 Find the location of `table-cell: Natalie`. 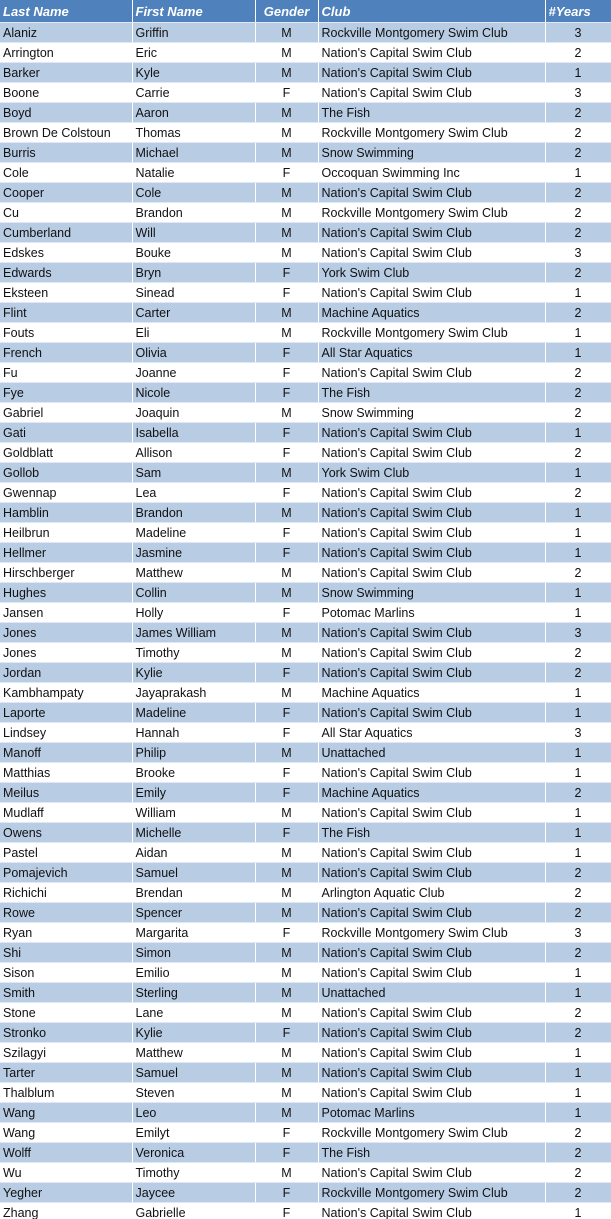

table-cell: Natalie is located at coordinates (194, 172).